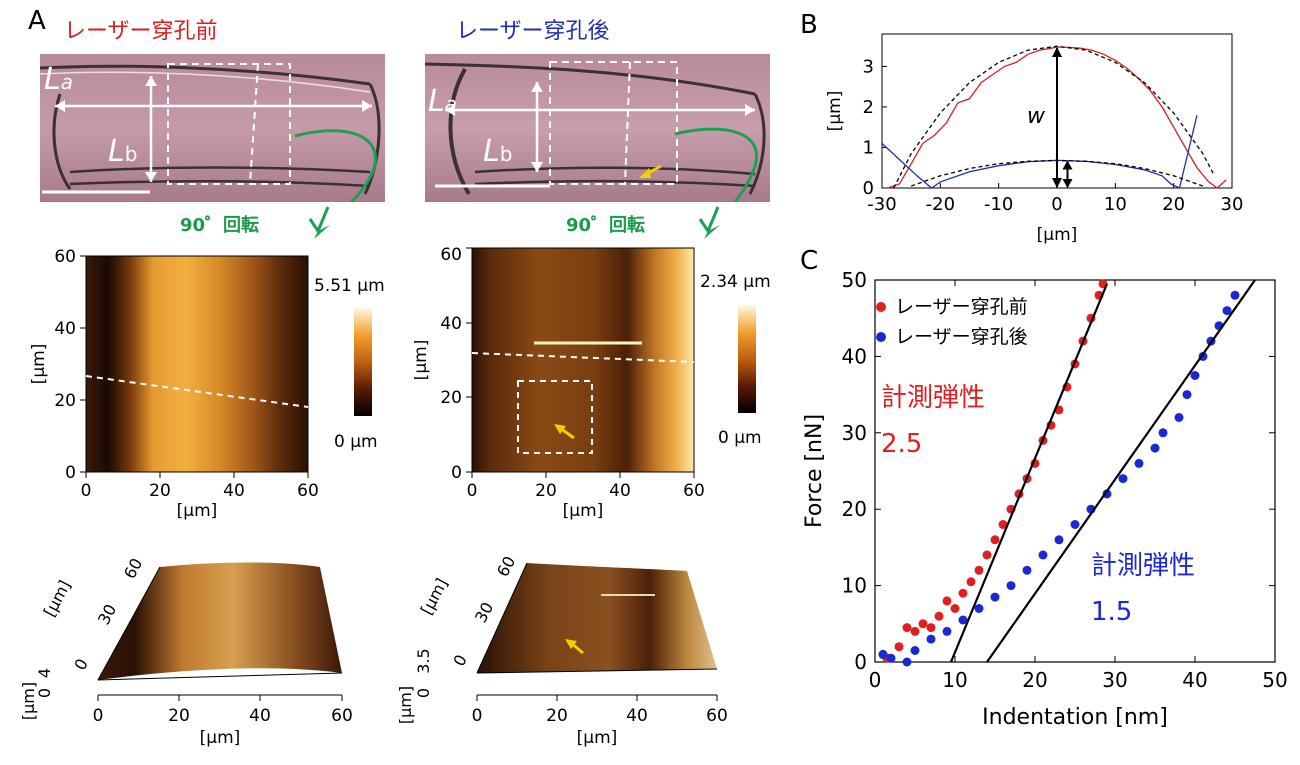 Image resolution: width=1300 pixels, height=765 pixels. Describe the element at coordinates (1274, 680) in the screenshot. I see `chart-c-xtick-label: 50` at that location.